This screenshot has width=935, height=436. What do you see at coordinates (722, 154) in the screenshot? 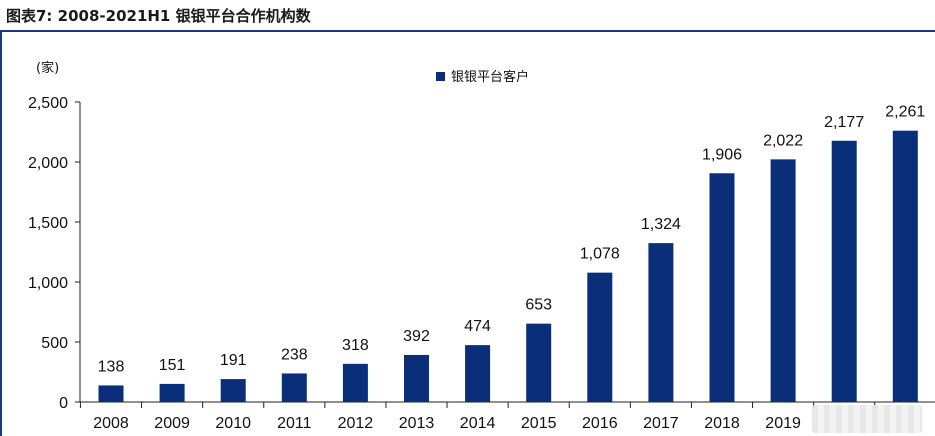
I see `data-label-2018: 1,906` at bounding box center [722, 154].